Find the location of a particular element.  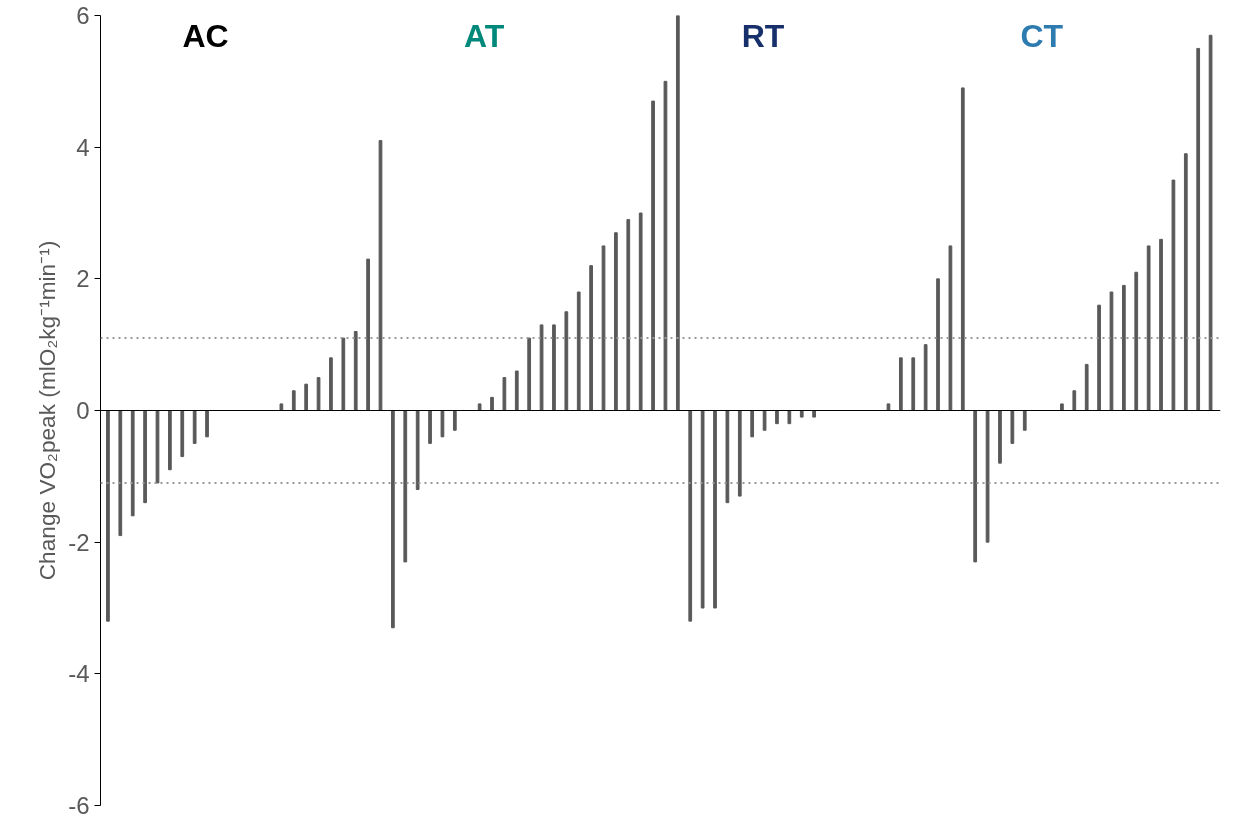

y-tick-label: -4 is located at coordinates (79, 674).